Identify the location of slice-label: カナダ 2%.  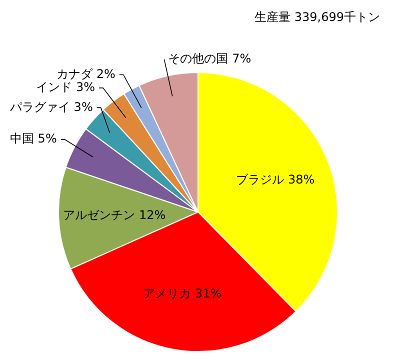
(86, 73).